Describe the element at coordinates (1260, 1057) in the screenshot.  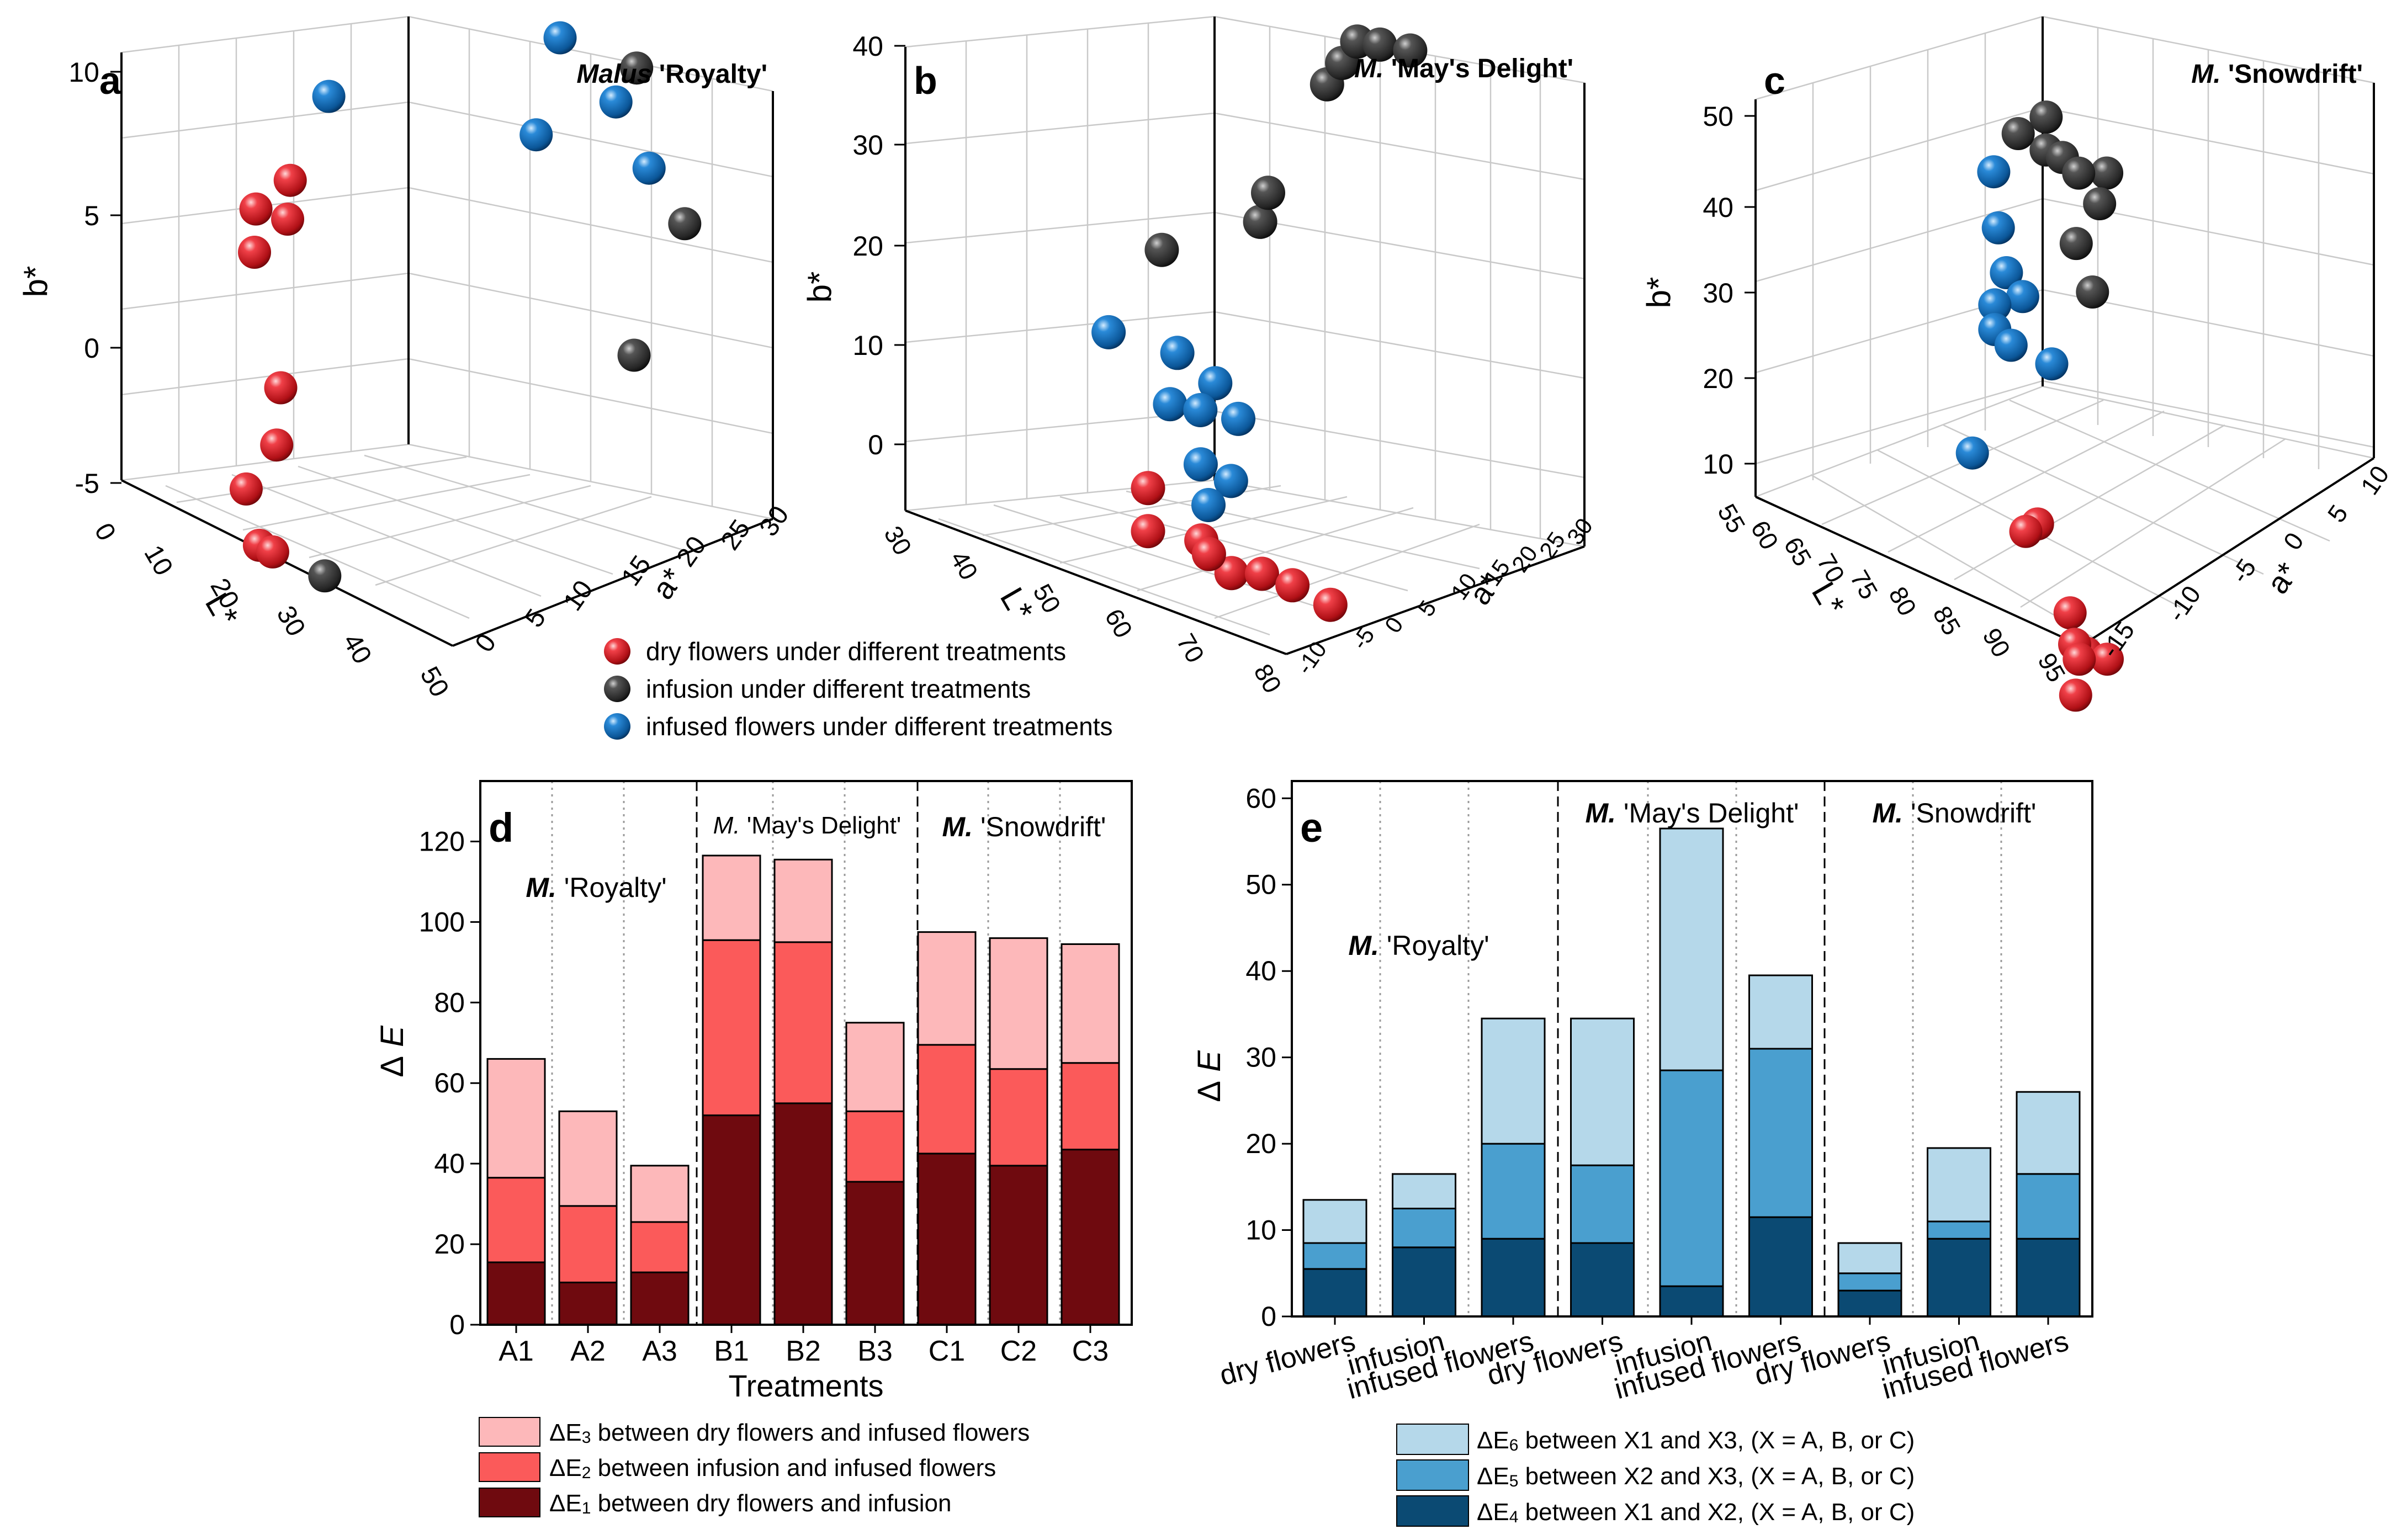
I see `y-tick-label: 30` at that location.